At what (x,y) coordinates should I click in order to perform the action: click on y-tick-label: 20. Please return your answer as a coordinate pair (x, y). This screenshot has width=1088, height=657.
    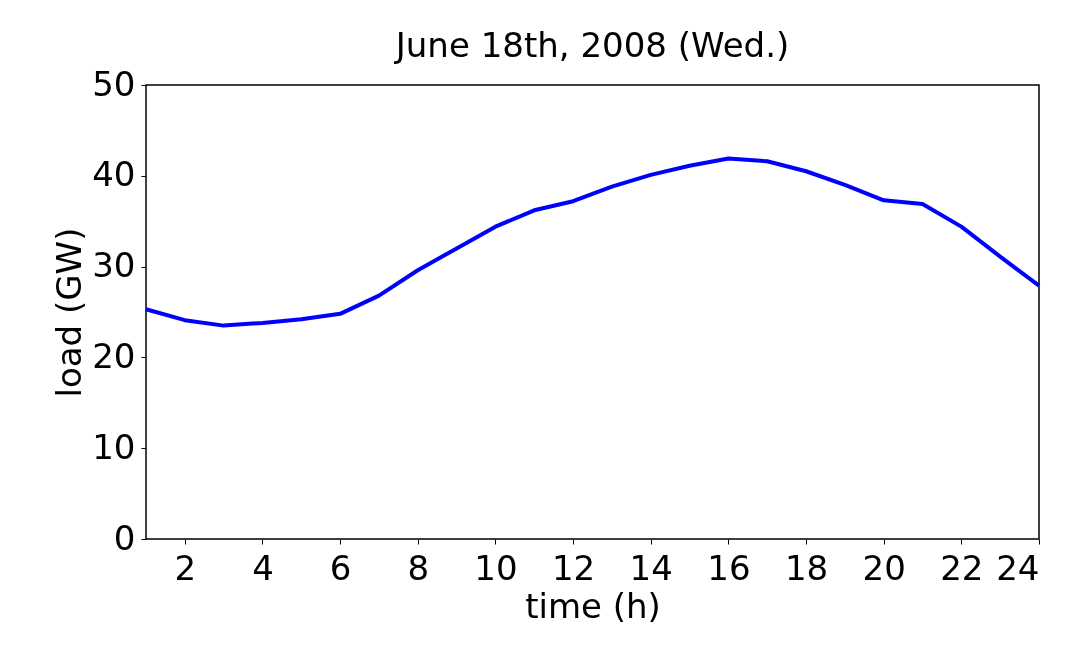
    Looking at the image, I should click on (114, 355).